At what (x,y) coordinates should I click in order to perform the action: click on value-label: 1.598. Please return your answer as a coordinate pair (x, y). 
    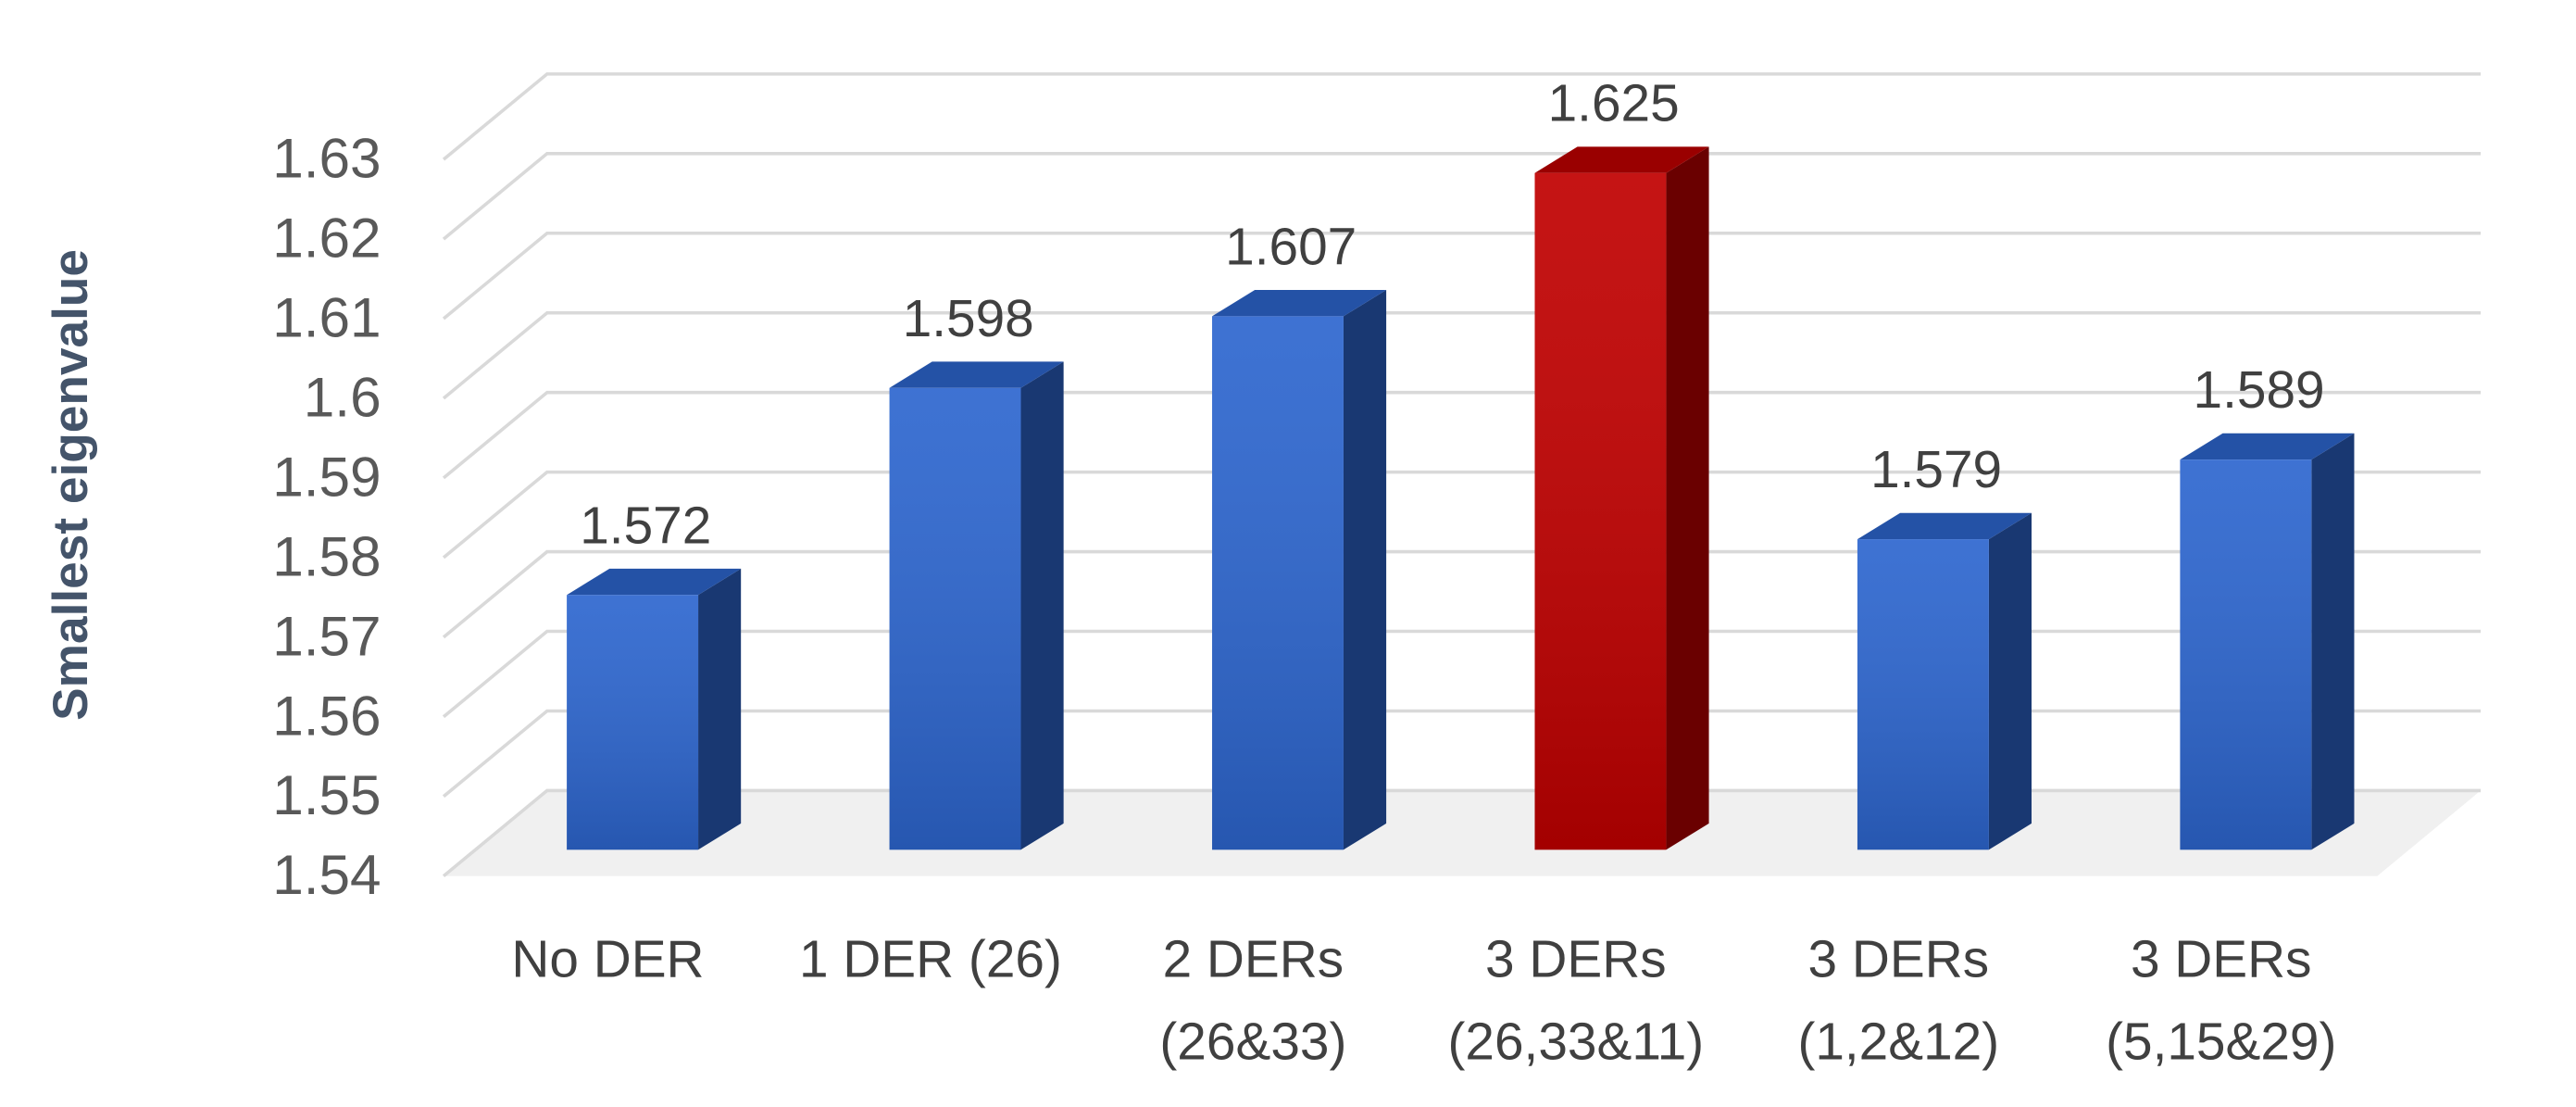
    Looking at the image, I should click on (969, 319).